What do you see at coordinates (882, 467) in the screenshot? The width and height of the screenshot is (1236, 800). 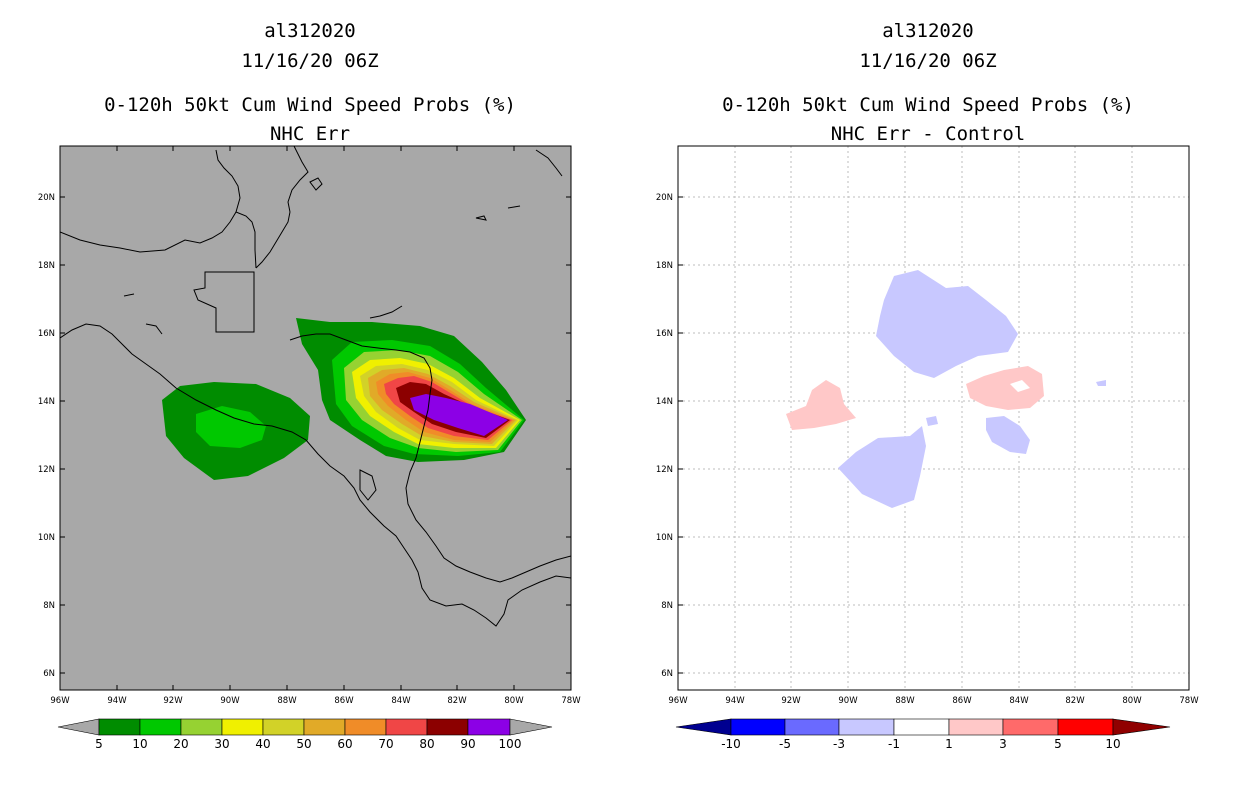 I see `neg1-south-area` at bounding box center [882, 467].